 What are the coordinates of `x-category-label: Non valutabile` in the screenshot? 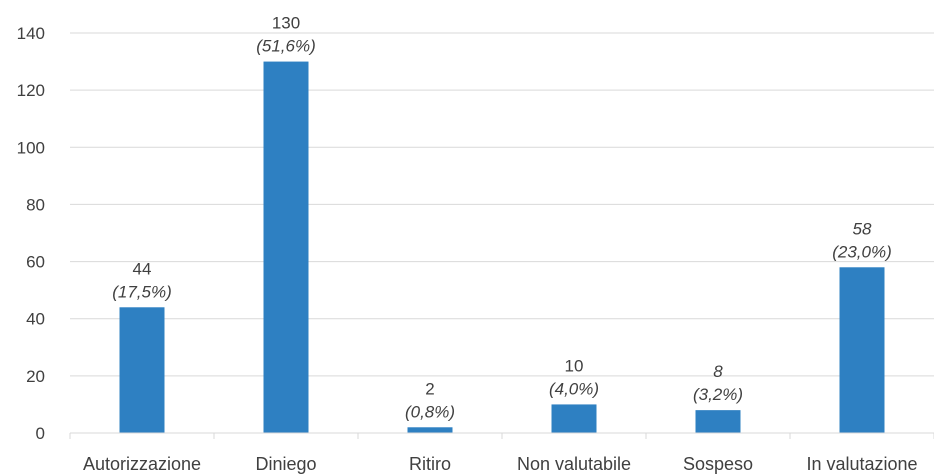 It's located at (574, 464).